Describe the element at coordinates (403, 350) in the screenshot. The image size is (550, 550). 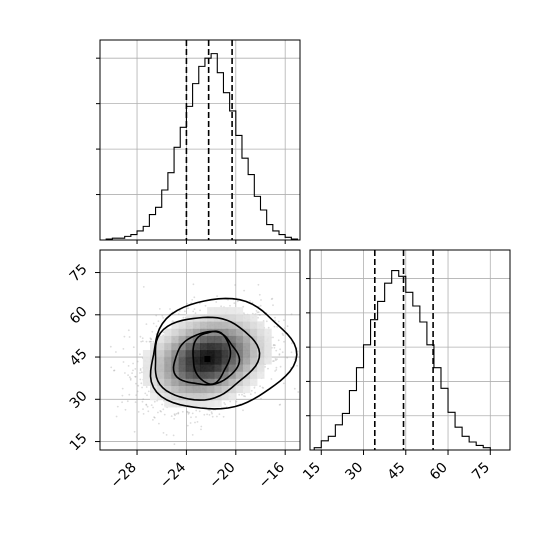
I see `histogram-2-quantiles` at that location.